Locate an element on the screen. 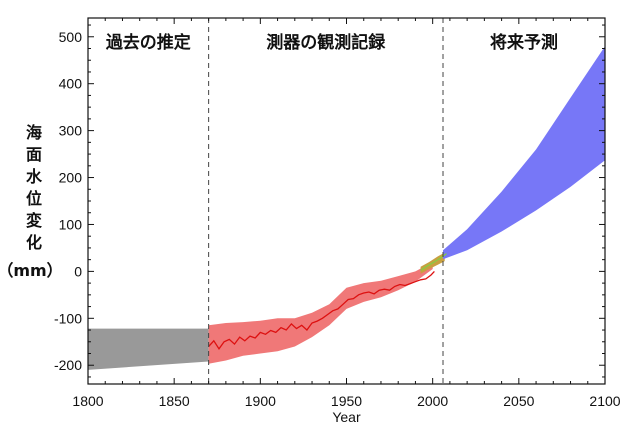 This screenshot has height=425, width=640. x-axis-label: Year is located at coordinates (346, 417).